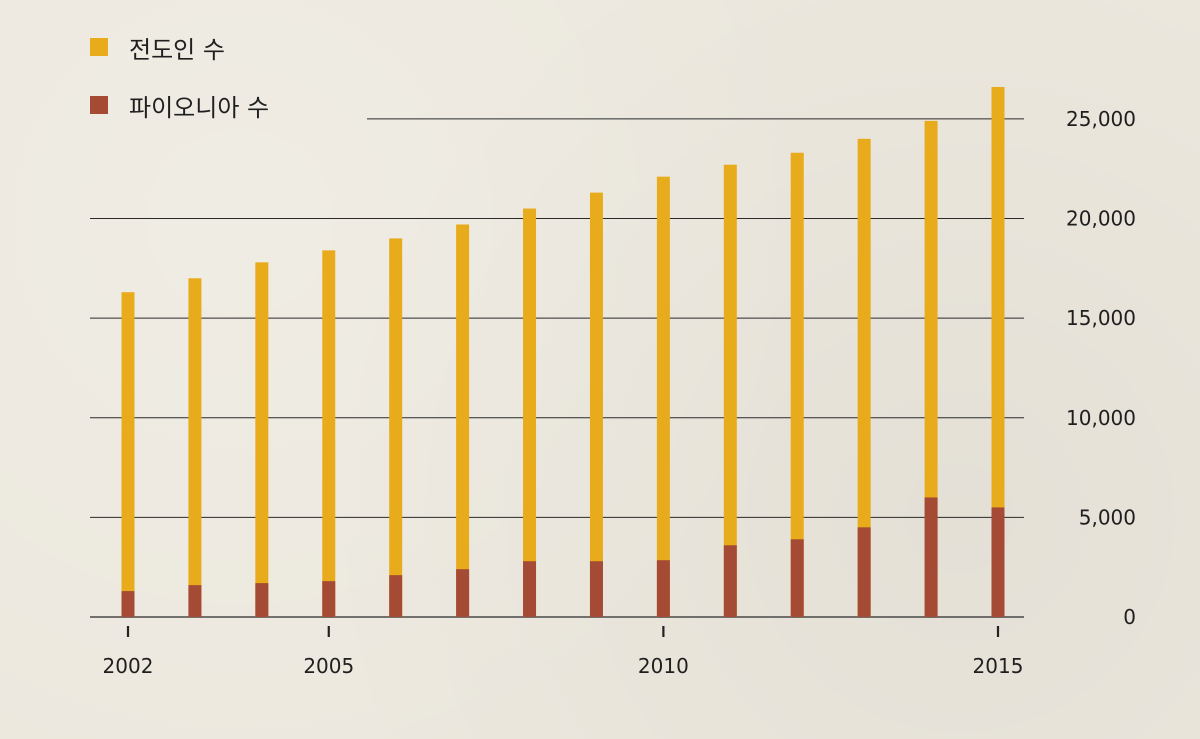  I want to click on legend-item-publishers: 전도인 수, so click(179, 47).